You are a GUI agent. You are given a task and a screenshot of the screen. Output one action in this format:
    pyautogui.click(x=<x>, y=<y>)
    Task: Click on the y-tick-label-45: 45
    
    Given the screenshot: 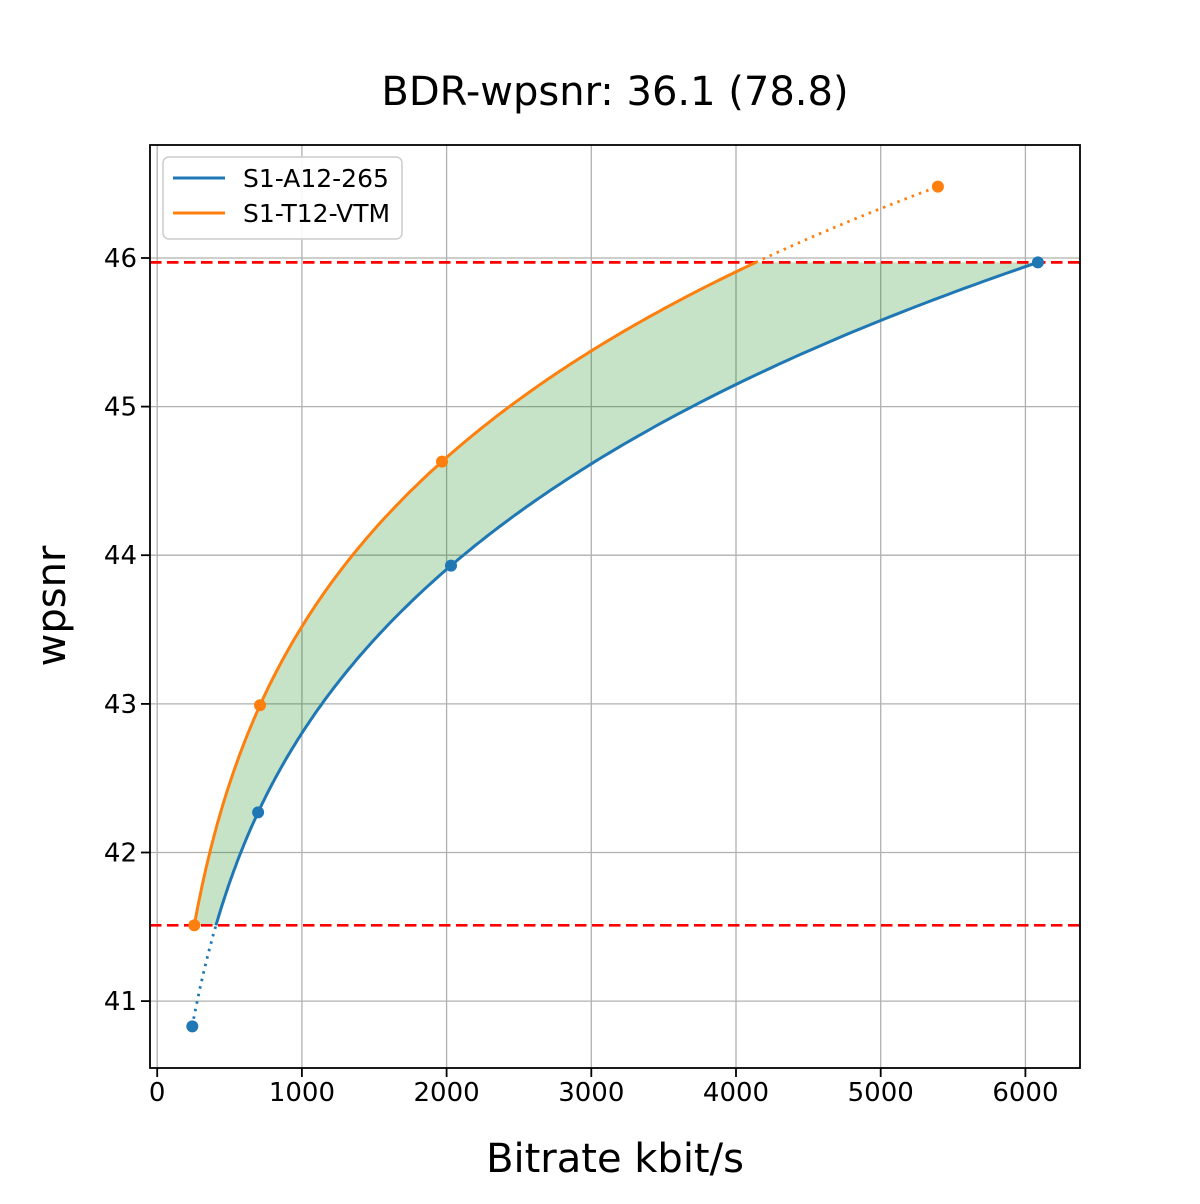 What is the action you would take?
    pyautogui.click(x=120, y=408)
    